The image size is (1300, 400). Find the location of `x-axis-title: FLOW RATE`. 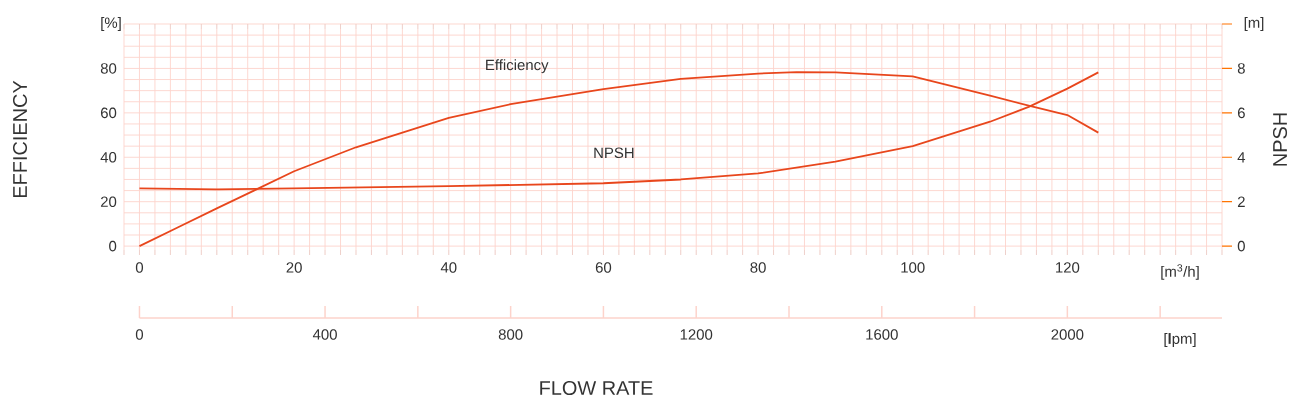

x-axis-title: FLOW RATE is located at coordinates (596, 388).